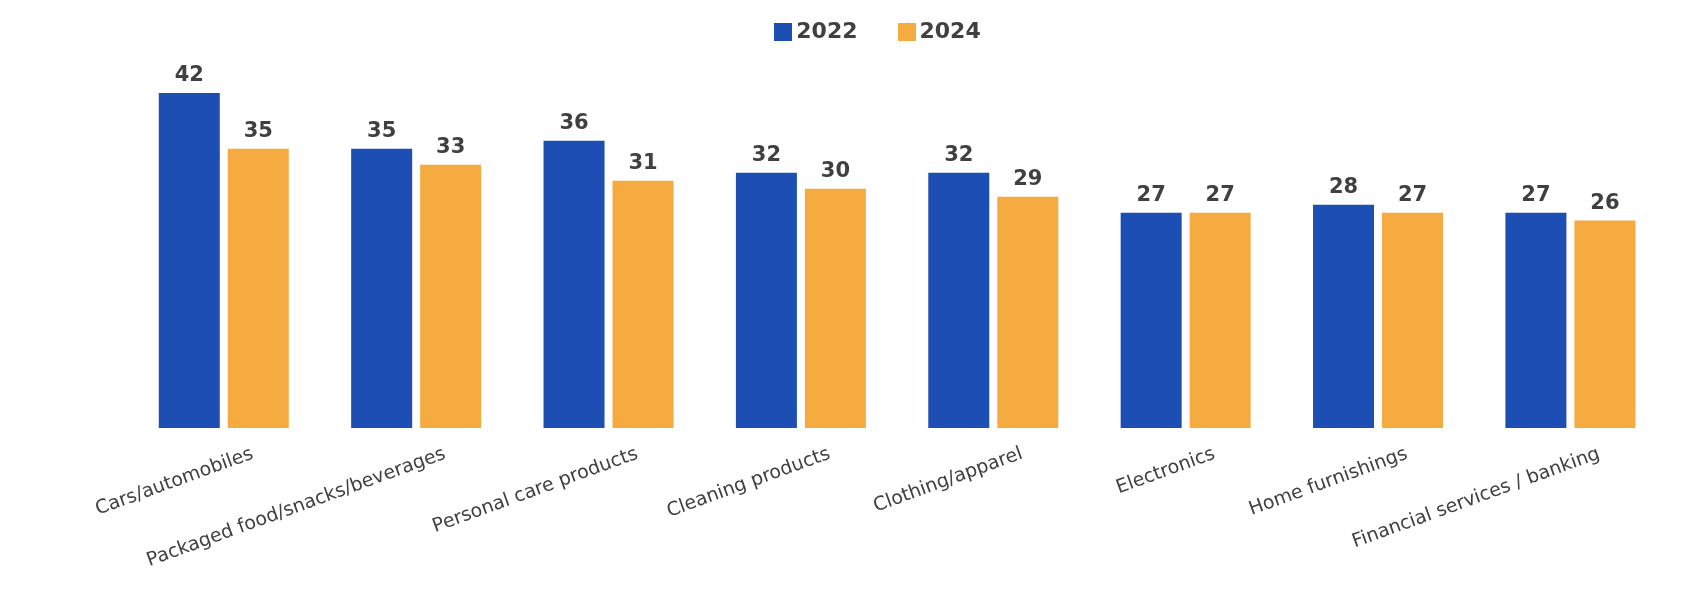  What do you see at coordinates (1028, 177) in the screenshot?
I see `data-label: 29` at bounding box center [1028, 177].